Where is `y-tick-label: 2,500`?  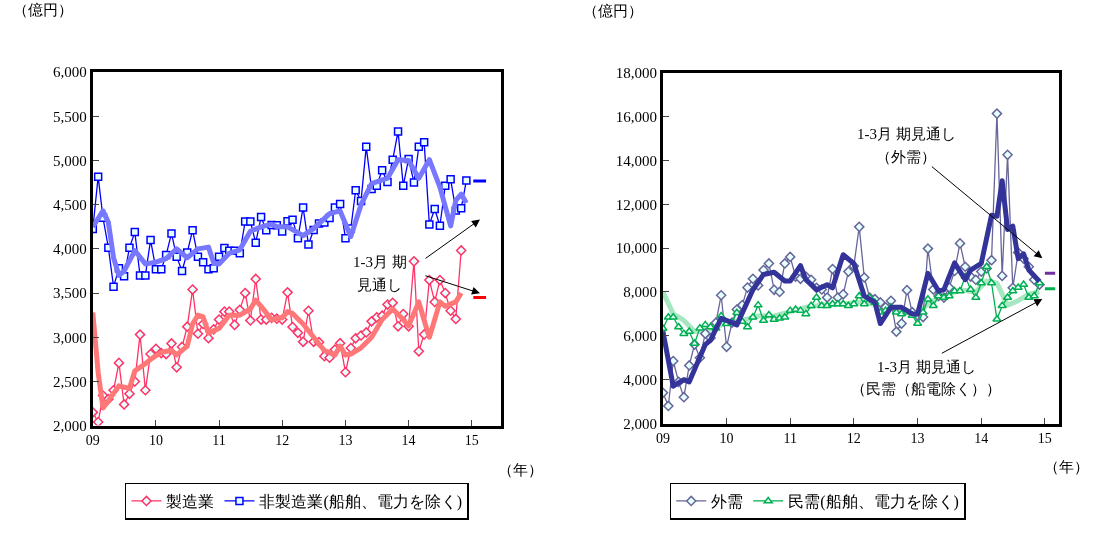 y-tick-label: 2,500 is located at coordinates (70, 381).